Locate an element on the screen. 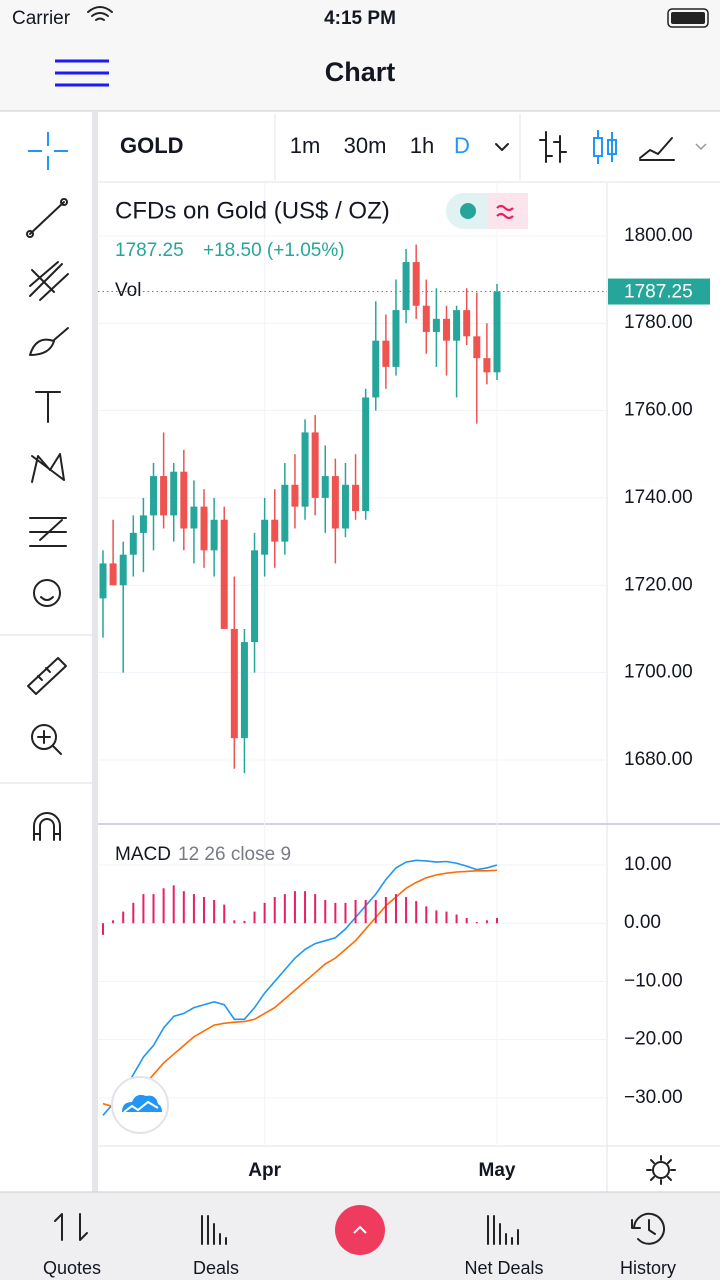 The image size is (720, 1280). tool-magnet is located at coordinates (47, 826).